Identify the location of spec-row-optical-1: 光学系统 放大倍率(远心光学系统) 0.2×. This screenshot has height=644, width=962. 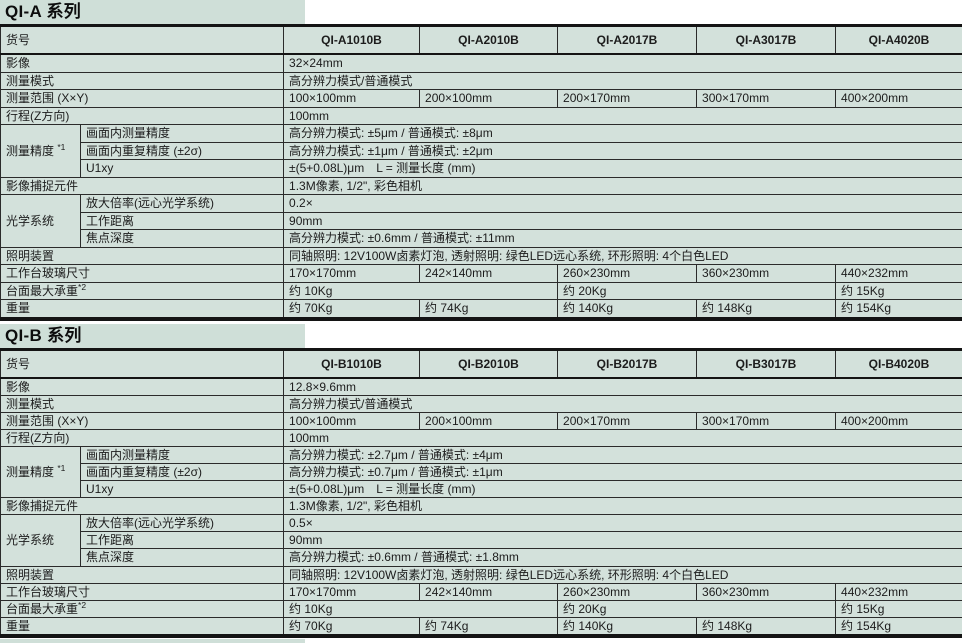
(481, 221).